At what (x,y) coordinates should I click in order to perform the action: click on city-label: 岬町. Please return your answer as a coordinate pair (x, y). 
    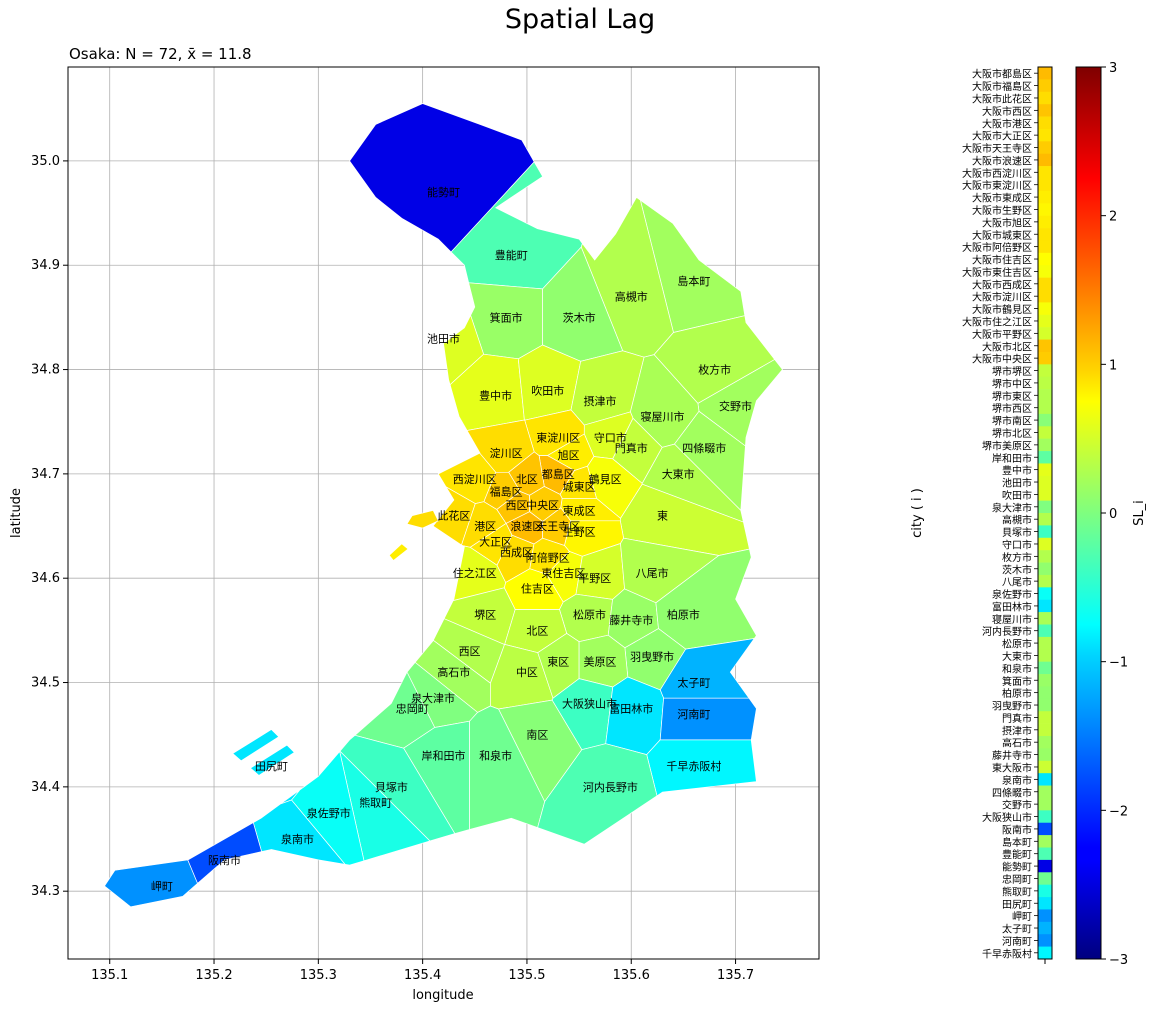
    Looking at the image, I should click on (162, 886).